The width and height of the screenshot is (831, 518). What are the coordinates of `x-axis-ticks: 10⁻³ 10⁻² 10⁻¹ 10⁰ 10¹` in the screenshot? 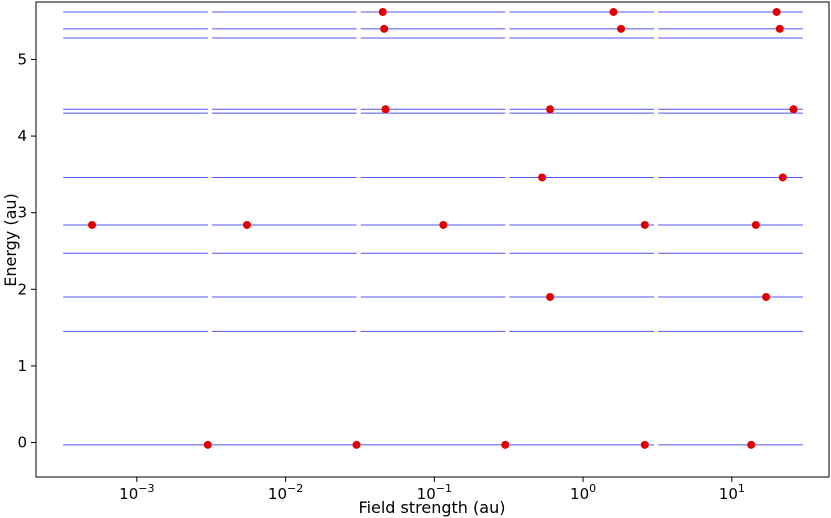 It's located at (432, 490).